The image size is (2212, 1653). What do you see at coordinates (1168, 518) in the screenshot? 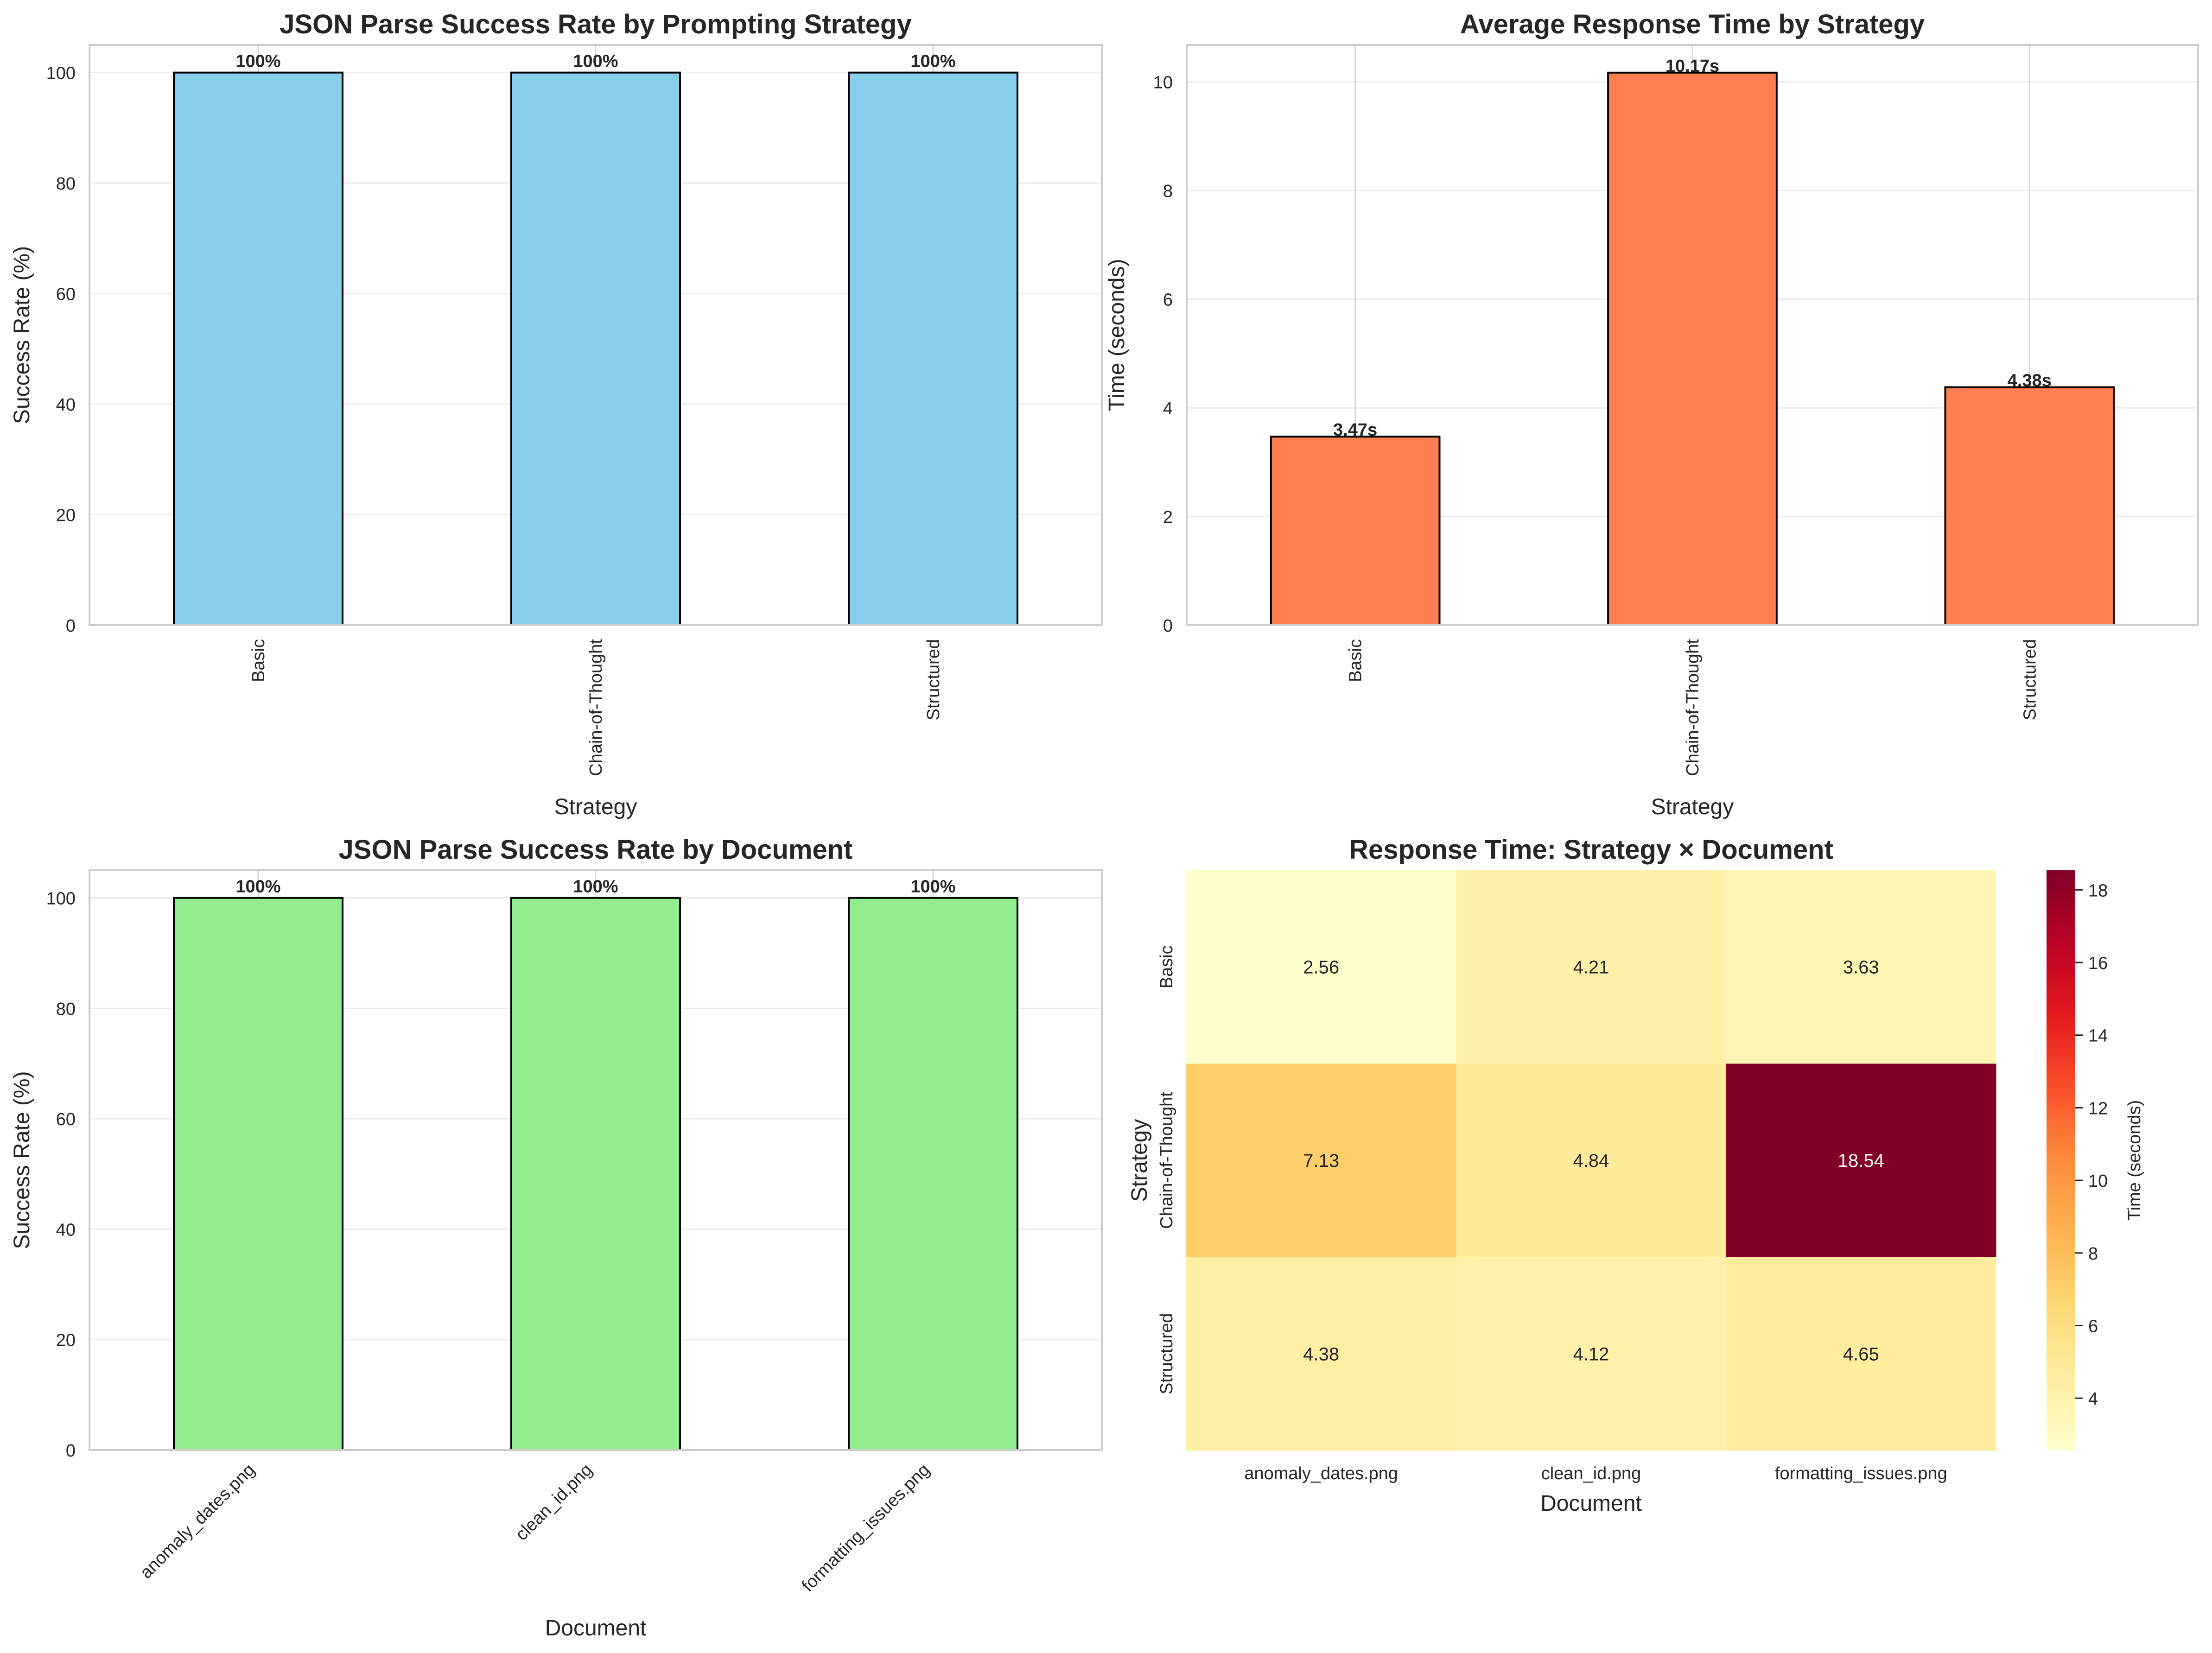
I see `y-tick-label: 2` at bounding box center [1168, 518].